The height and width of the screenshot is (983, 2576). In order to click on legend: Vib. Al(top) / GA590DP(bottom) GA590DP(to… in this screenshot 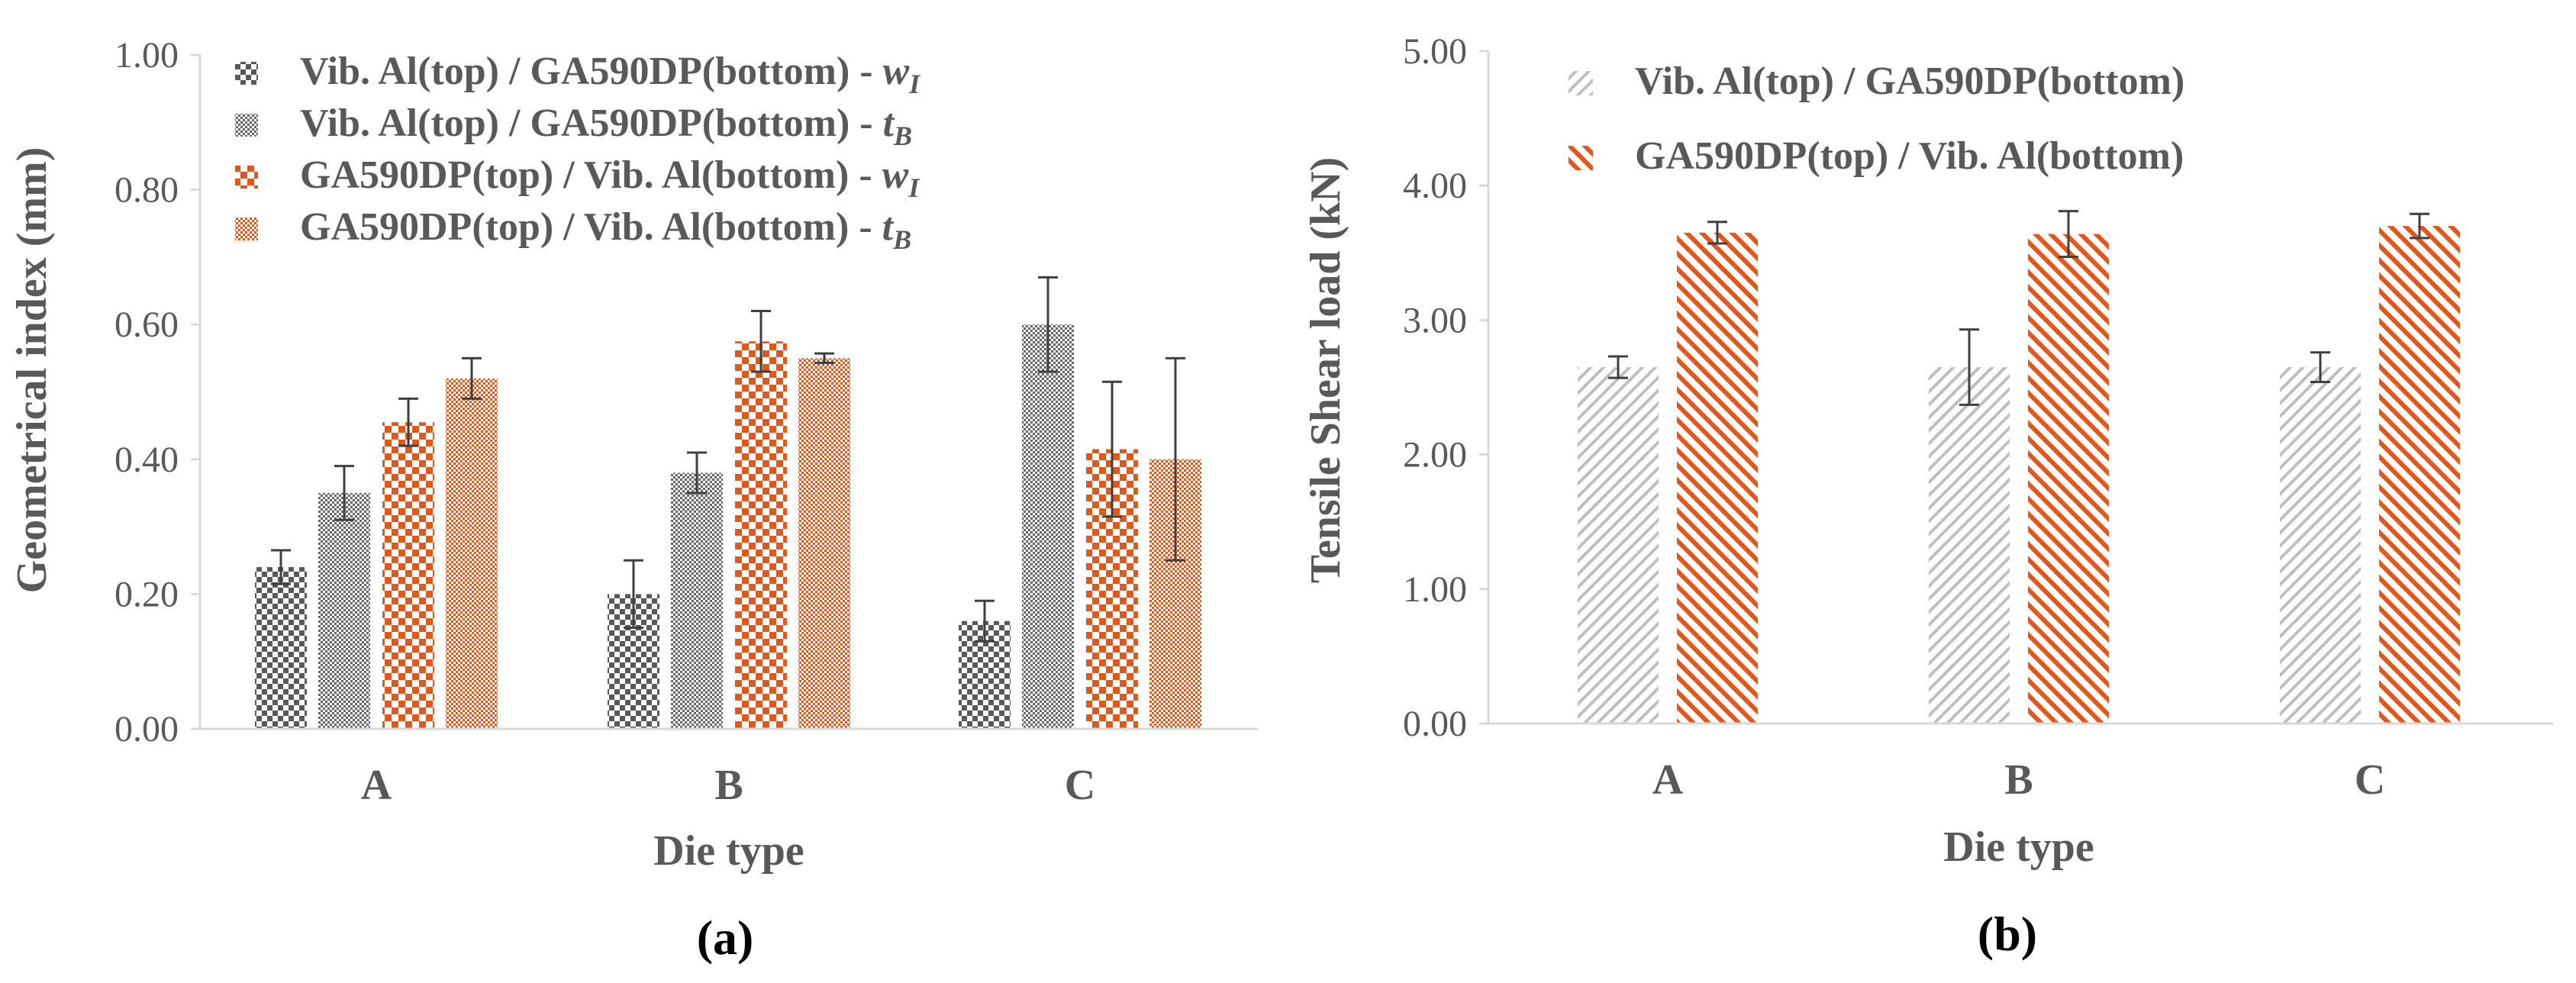, I will do `click(1876, 119)`.